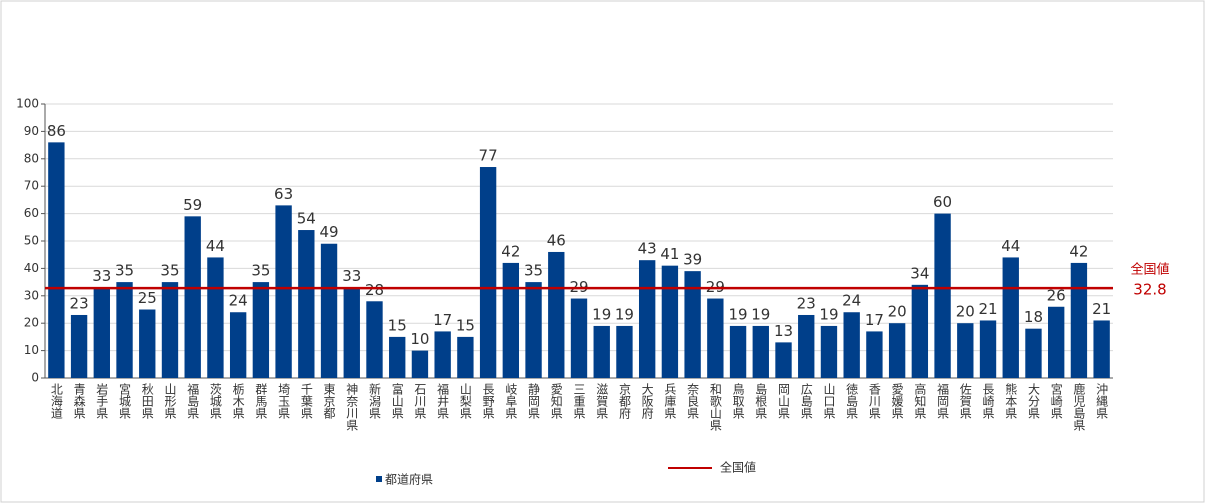 The height and width of the screenshot is (504, 1206). What do you see at coordinates (27, 104) in the screenshot?
I see `y-tick-label: 100` at bounding box center [27, 104].